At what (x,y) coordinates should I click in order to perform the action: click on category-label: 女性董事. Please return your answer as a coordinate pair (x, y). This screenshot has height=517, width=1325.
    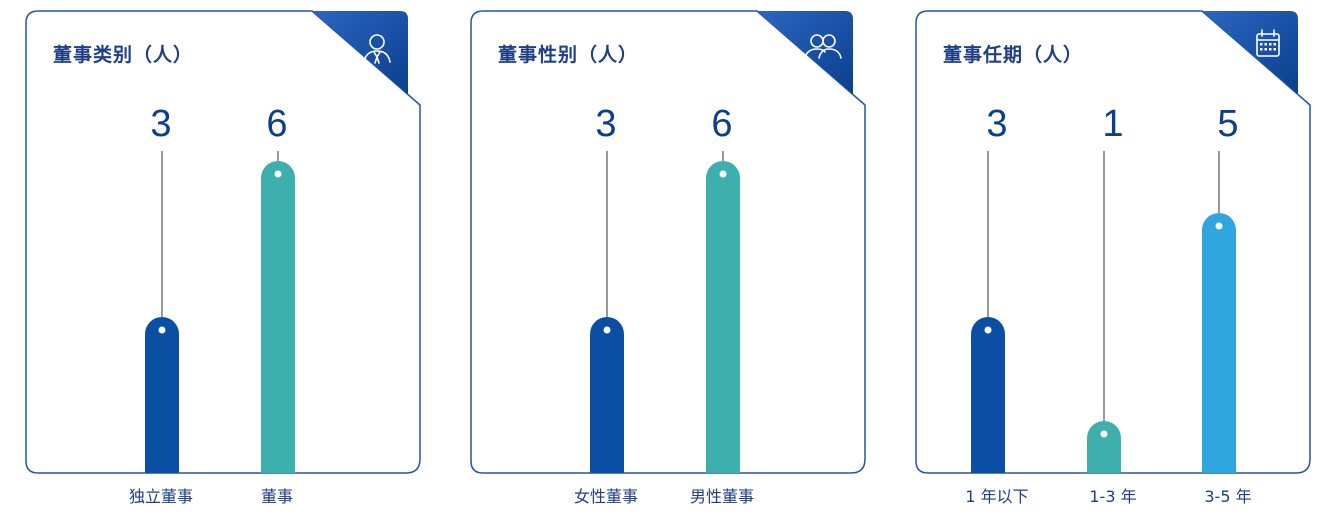
    Looking at the image, I should click on (605, 496).